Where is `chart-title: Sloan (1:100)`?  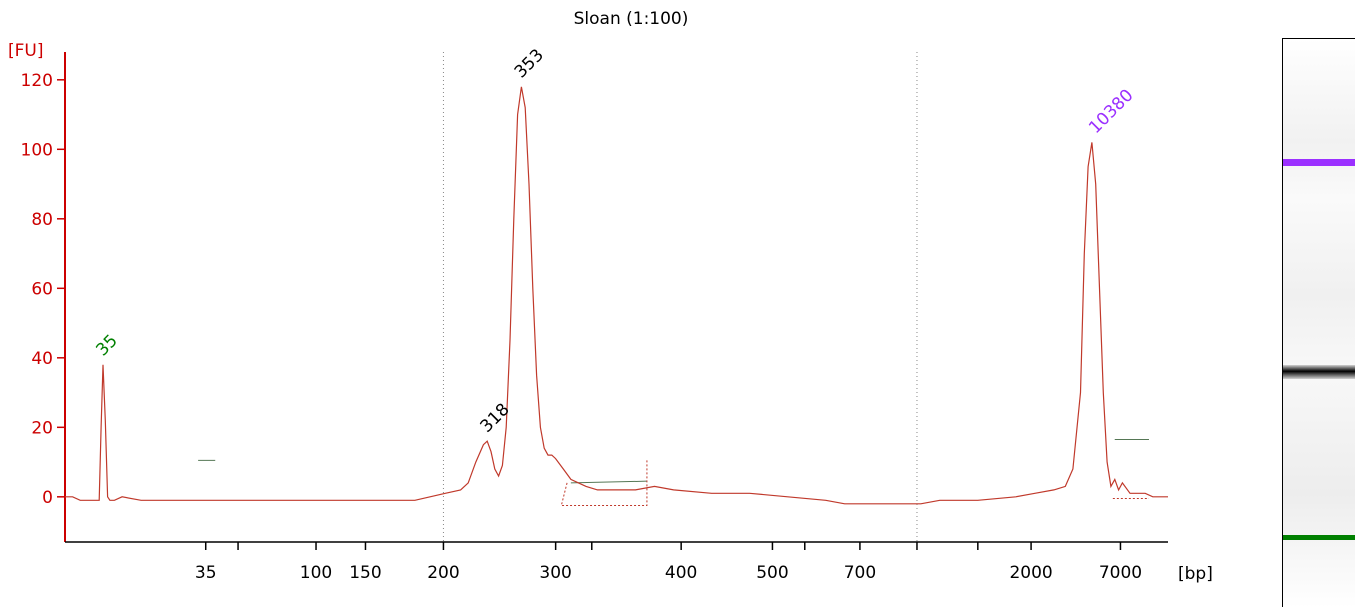
chart-title: Sloan (1:100) is located at coordinates (631, 19).